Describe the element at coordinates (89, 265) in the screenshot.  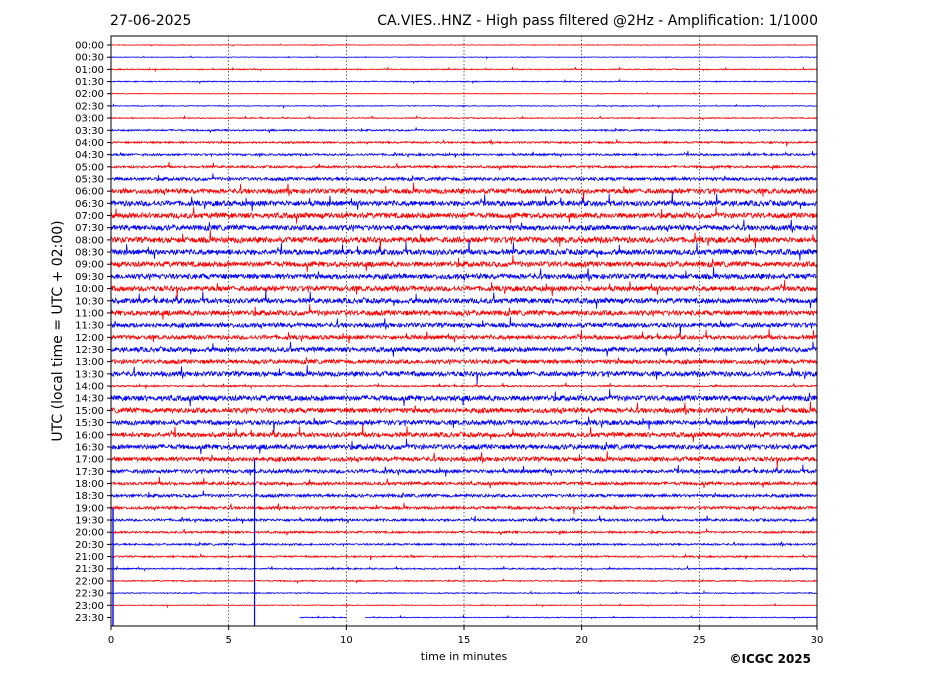
I see `y-tick-label-18: 09:00` at that location.